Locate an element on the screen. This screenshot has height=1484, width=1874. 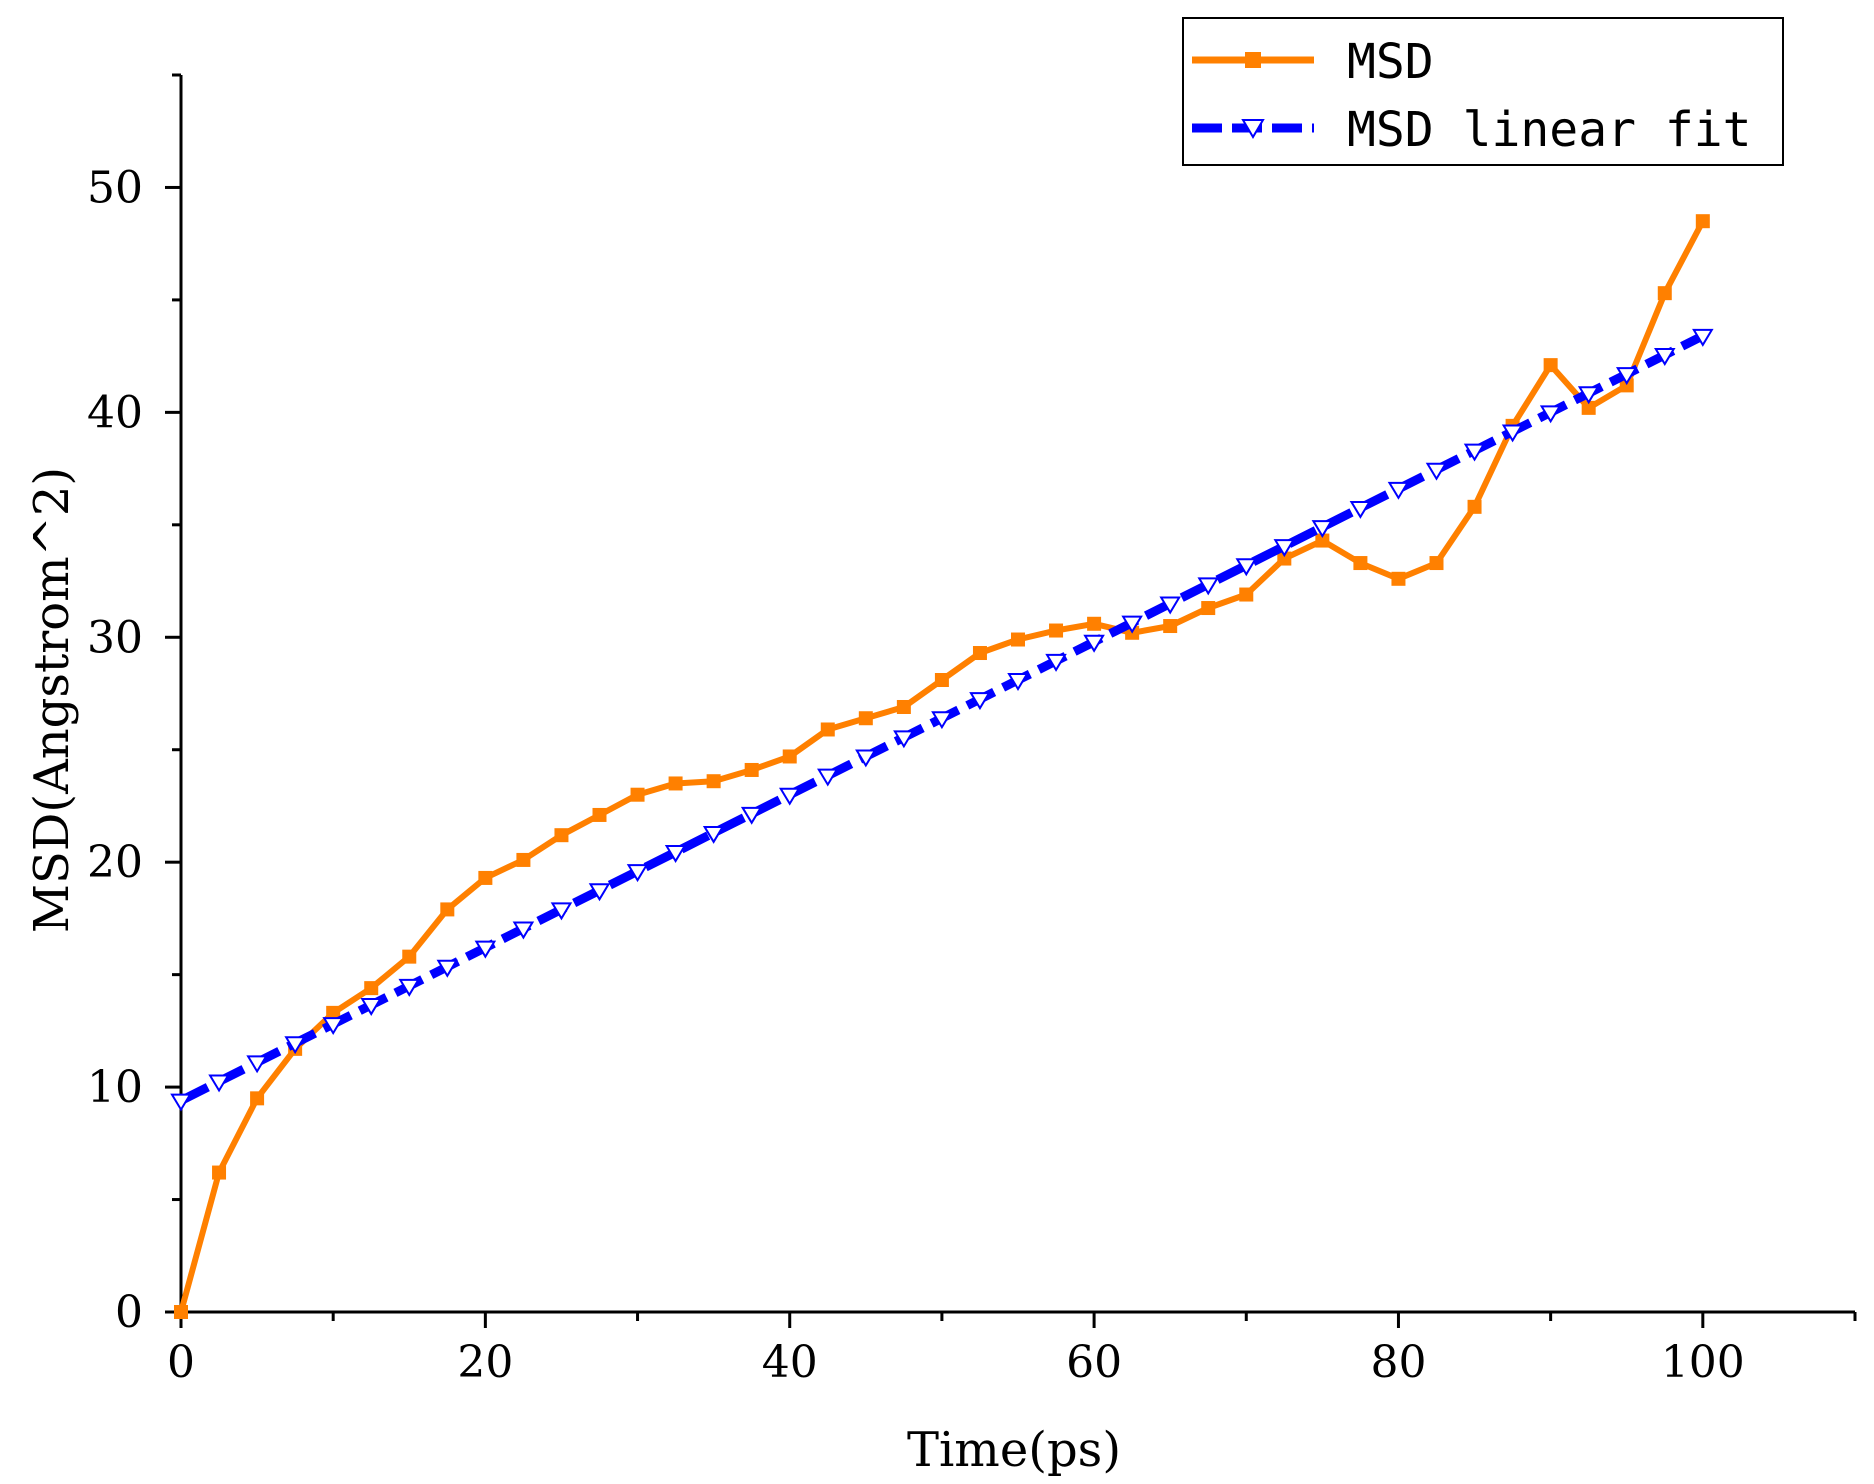
x-tick-label: 100 is located at coordinates (1703, 1362).